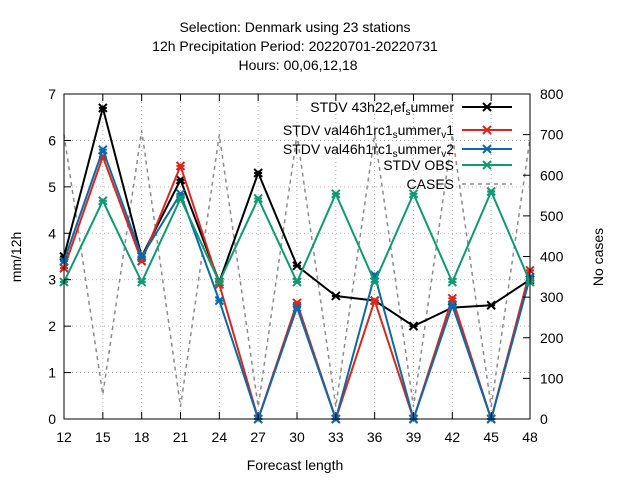 The width and height of the screenshot is (640, 480). Describe the element at coordinates (414, 437) in the screenshot. I see `x-tick-label: 39` at that location.